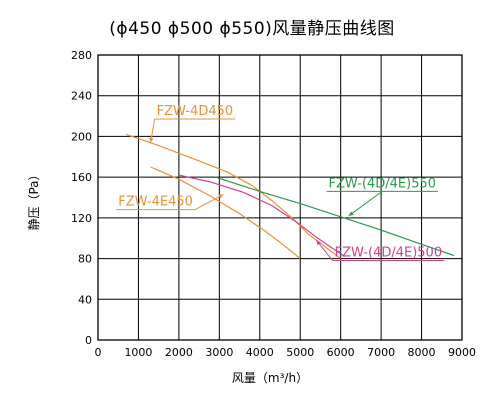 This screenshot has height=404, width=504. Describe the element at coordinates (81, 136) in the screenshot. I see `y-tick-label: 200` at that location.